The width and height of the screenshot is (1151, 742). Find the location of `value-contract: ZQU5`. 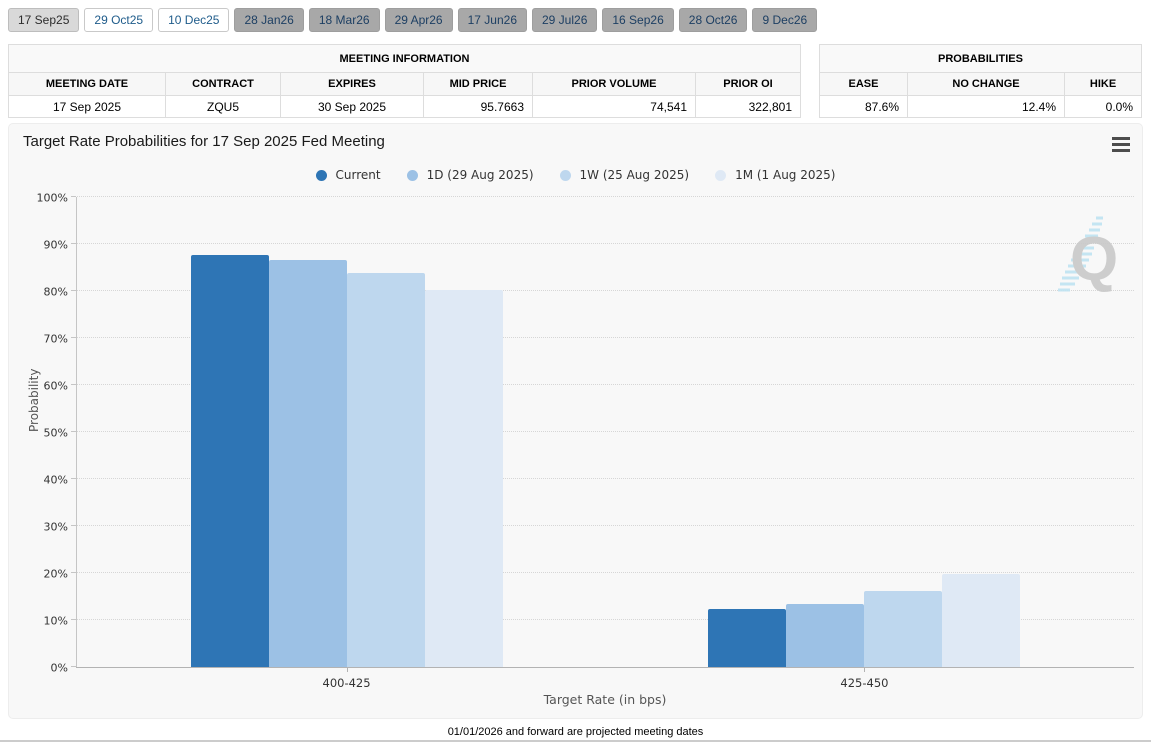

value-contract: ZQU5 is located at coordinates (223, 106).